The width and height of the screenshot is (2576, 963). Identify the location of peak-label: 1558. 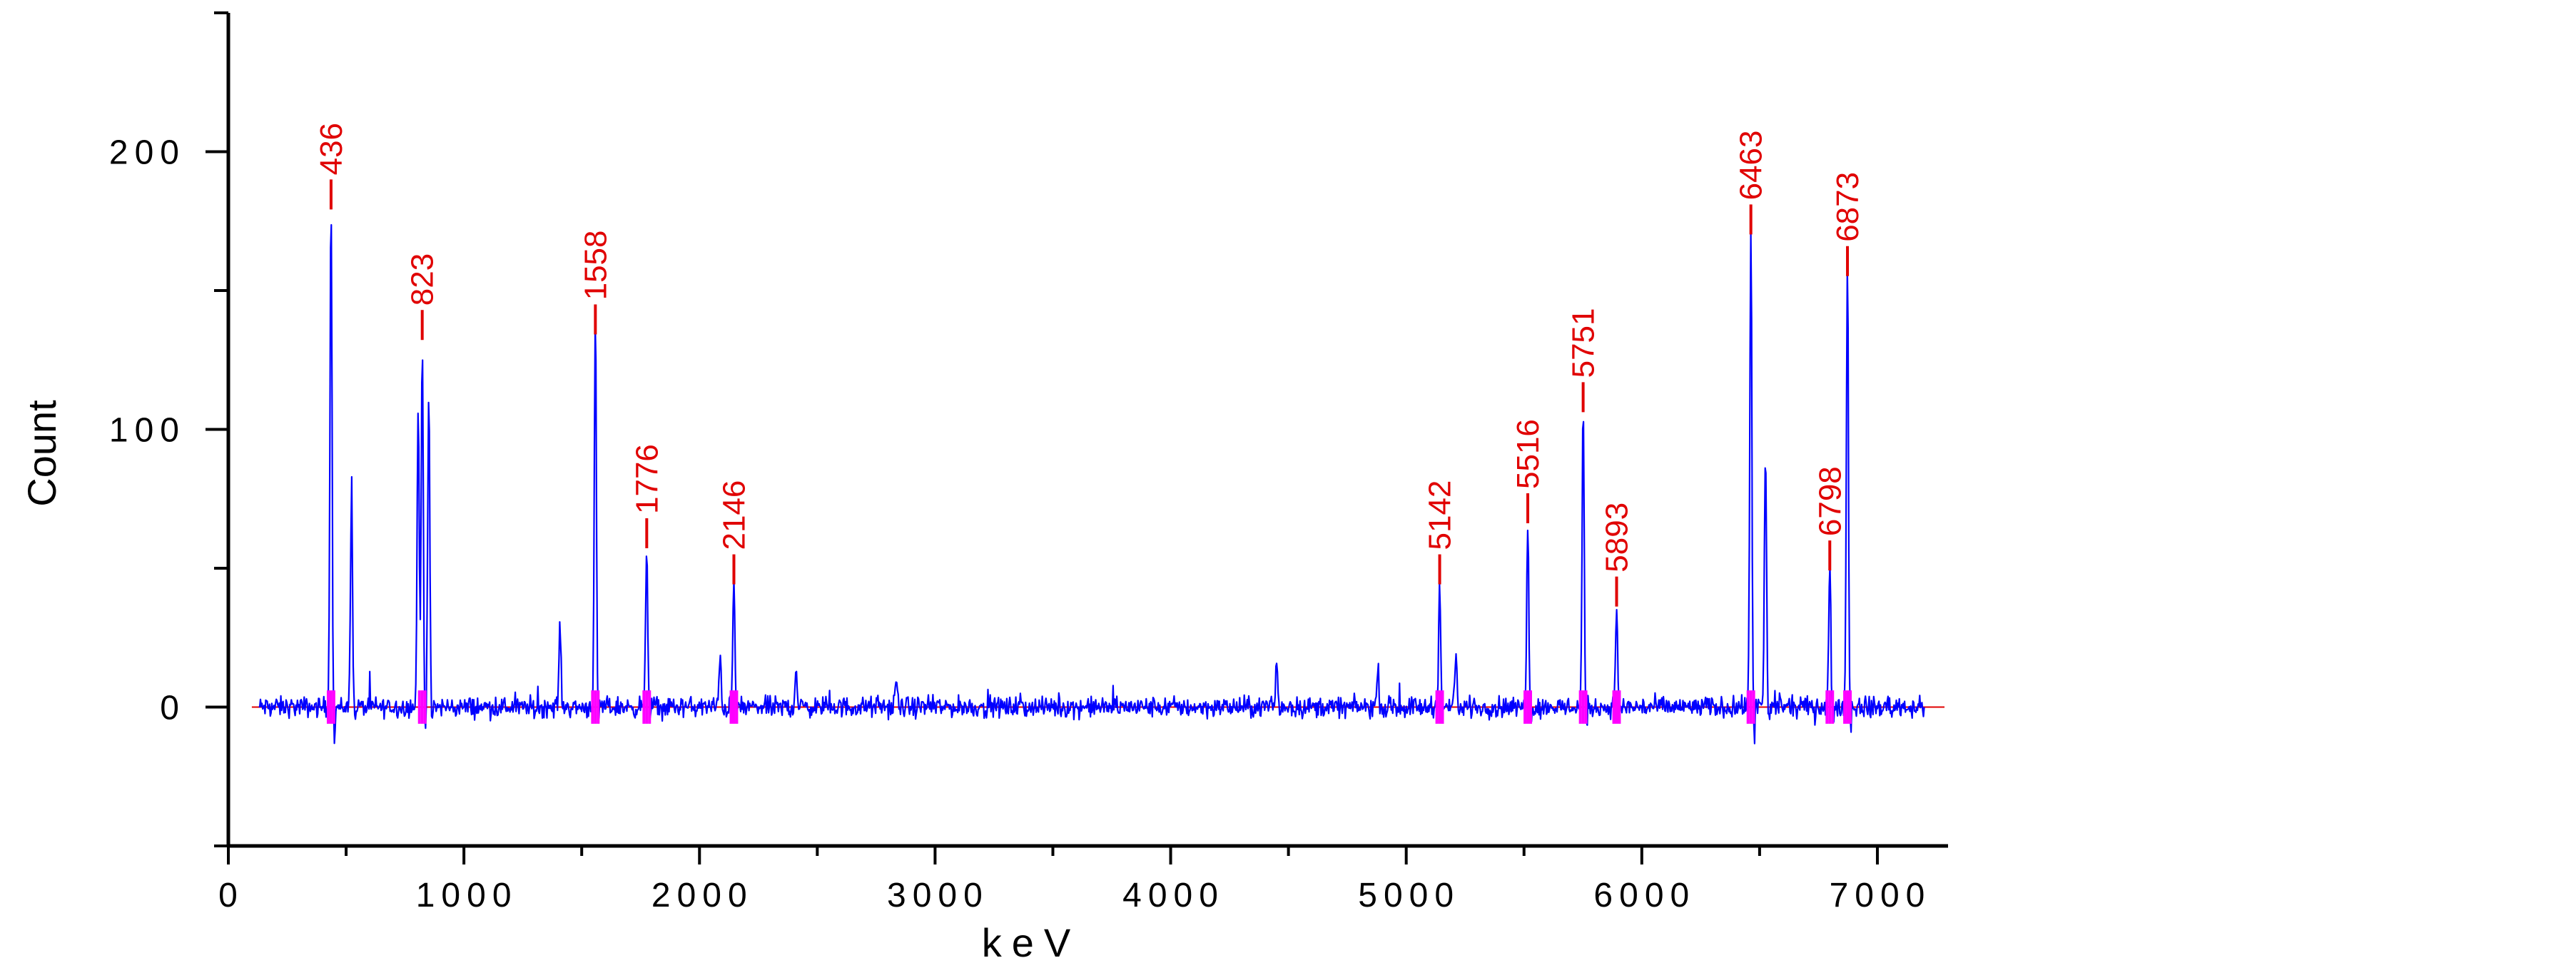
(595, 266).